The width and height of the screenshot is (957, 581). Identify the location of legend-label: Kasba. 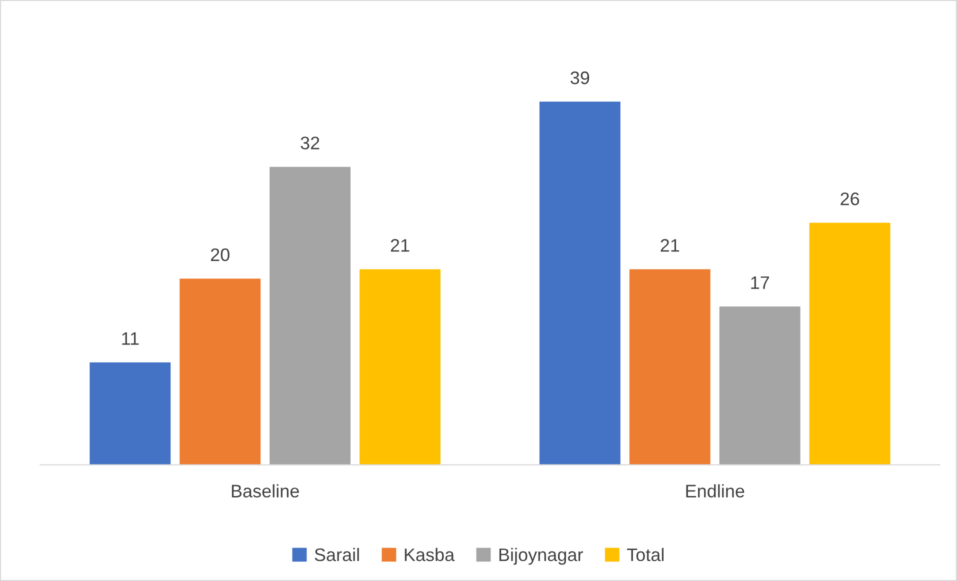
(429, 555).